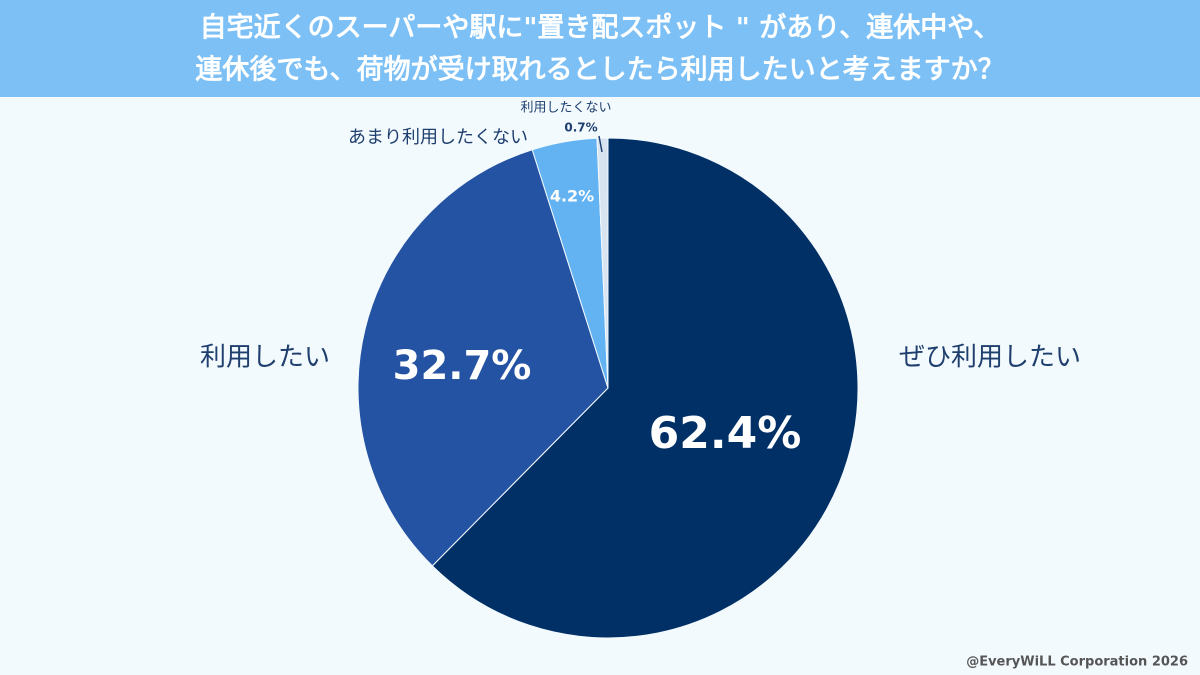  I want to click on leader-line, so click(600, 144).